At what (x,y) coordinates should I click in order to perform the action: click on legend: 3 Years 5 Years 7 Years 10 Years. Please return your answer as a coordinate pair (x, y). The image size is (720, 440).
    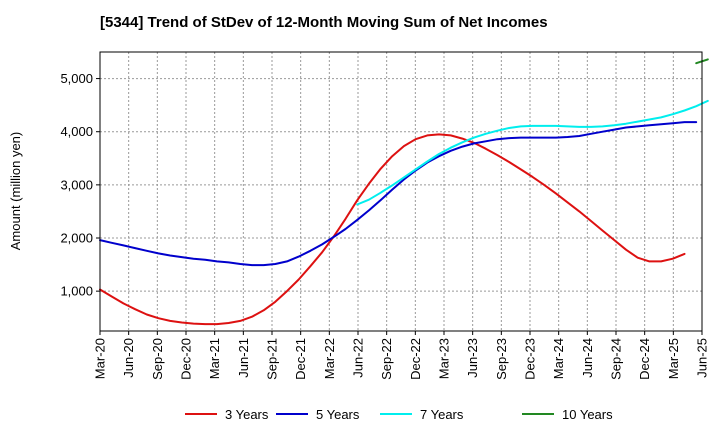
    Looking at the image, I should click on (399, 414).